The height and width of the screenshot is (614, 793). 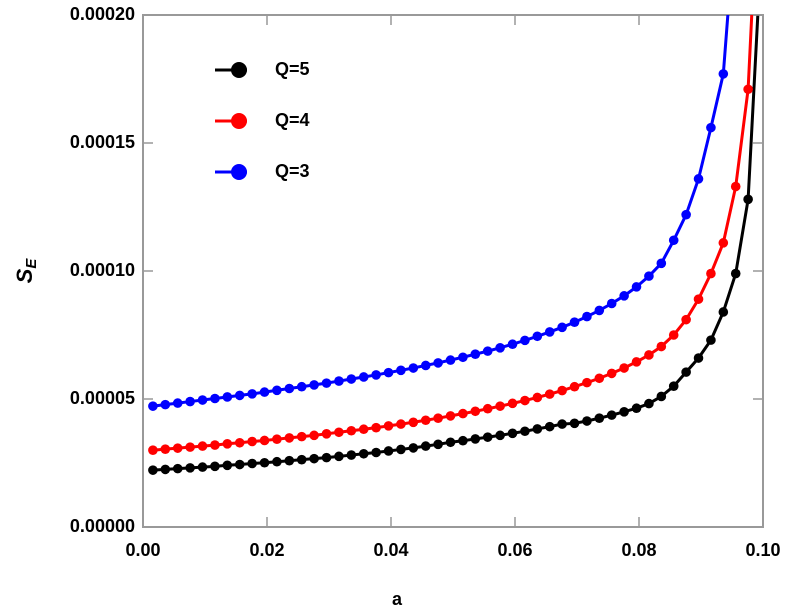 What do you see at coordinates (292, 171) in the screenshot?
I see `legend-label: Q=3` at bounding box center [292, 171].